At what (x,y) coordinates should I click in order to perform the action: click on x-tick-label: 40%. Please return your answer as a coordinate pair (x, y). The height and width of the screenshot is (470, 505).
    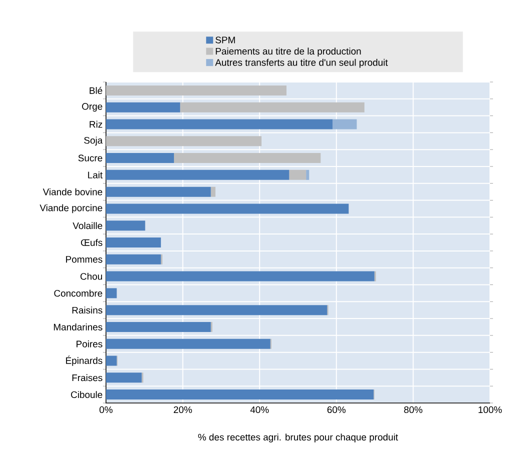
    Looking at the image, I should click on (259, 410).